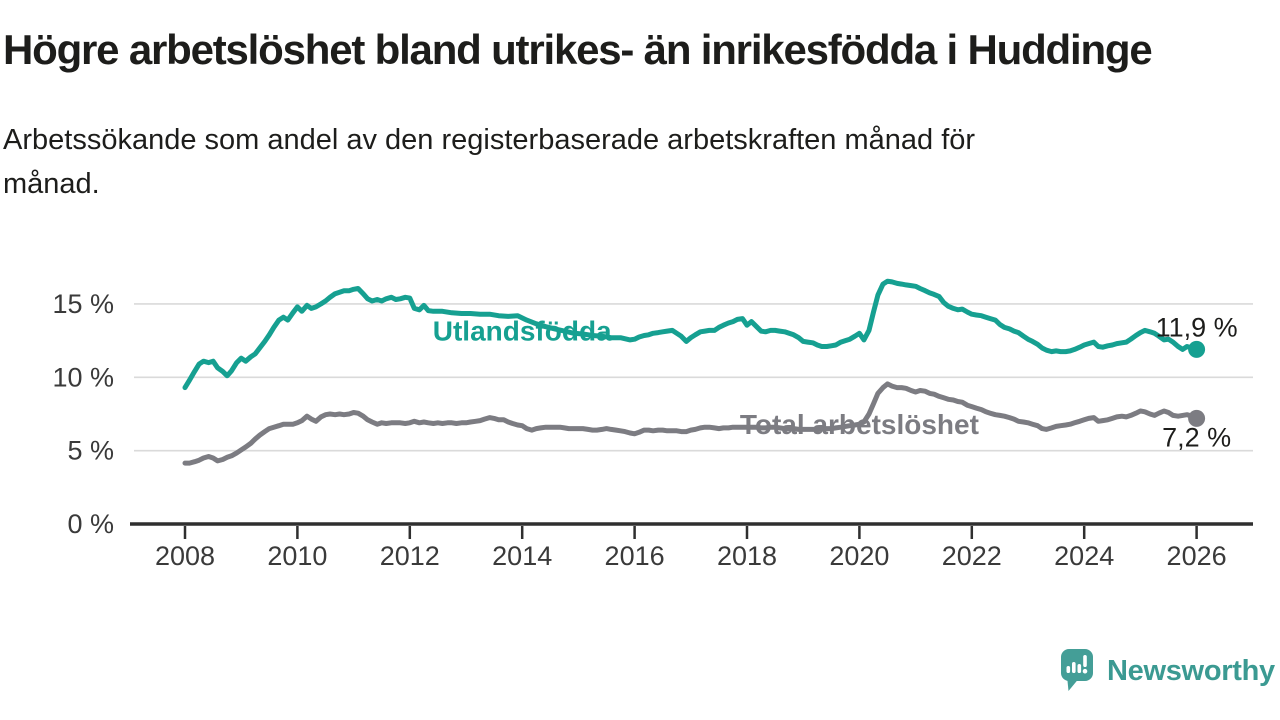  Describe the element at coordinates (1197, 327) in the screenshot. I see `series-end-value-utlandsfodda: 11,9 %` at that location.